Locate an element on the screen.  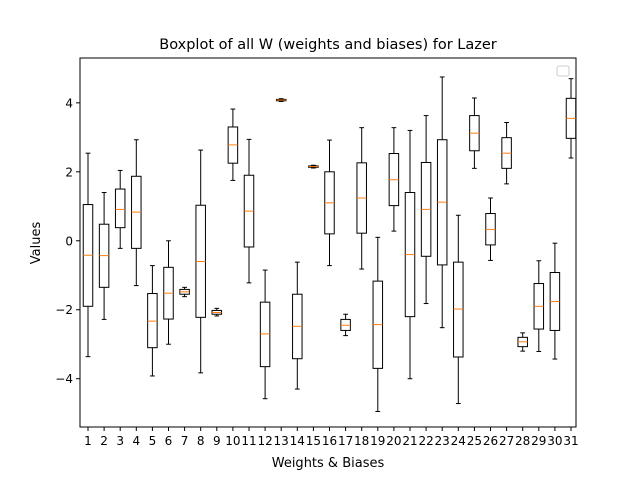
x-tick-label: 26 is located at coordinates (490, 441).